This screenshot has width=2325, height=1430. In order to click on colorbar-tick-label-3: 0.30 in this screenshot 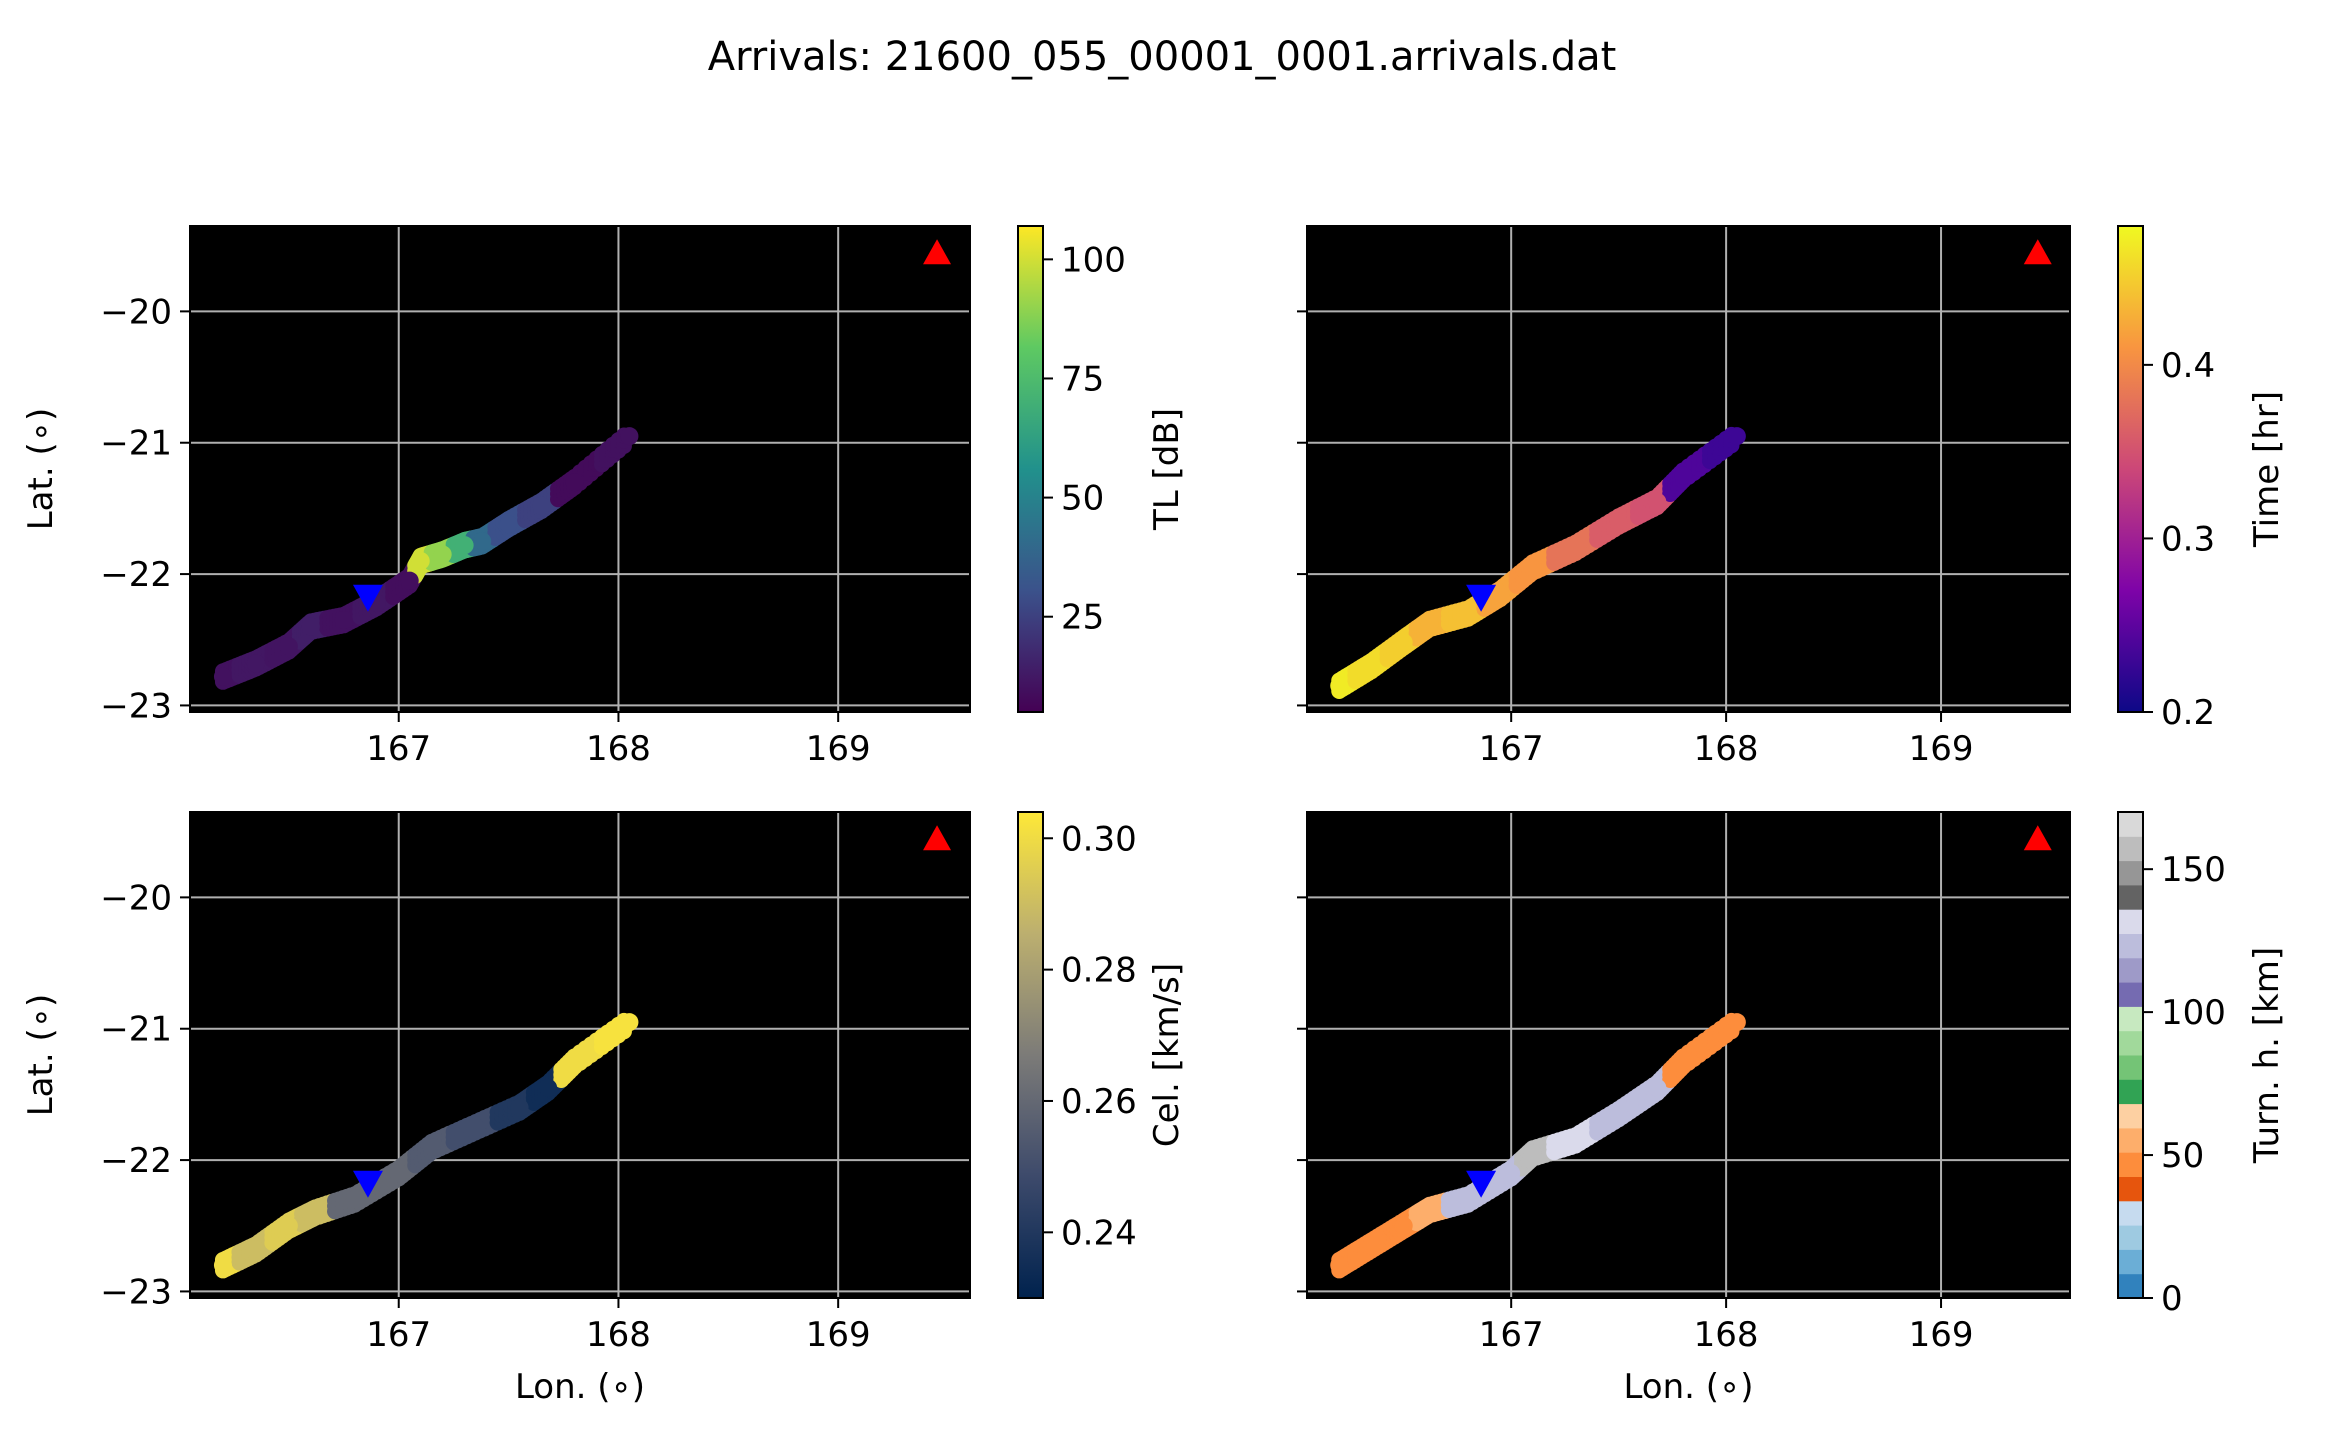, I will do `click(1099, 839)`.